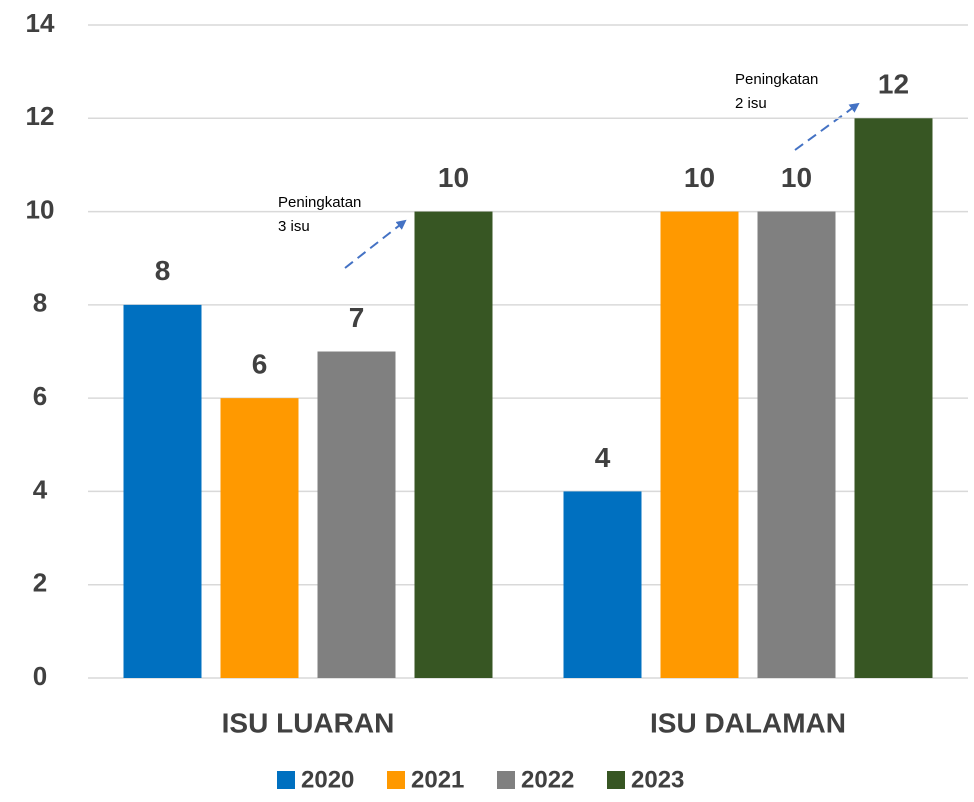 The image size is (974, 802). What do you see at coordinates (748, 722) in the screenshot?
I see `x-tick-label: ISU DALAMAN` at bounding box center [748, 722].